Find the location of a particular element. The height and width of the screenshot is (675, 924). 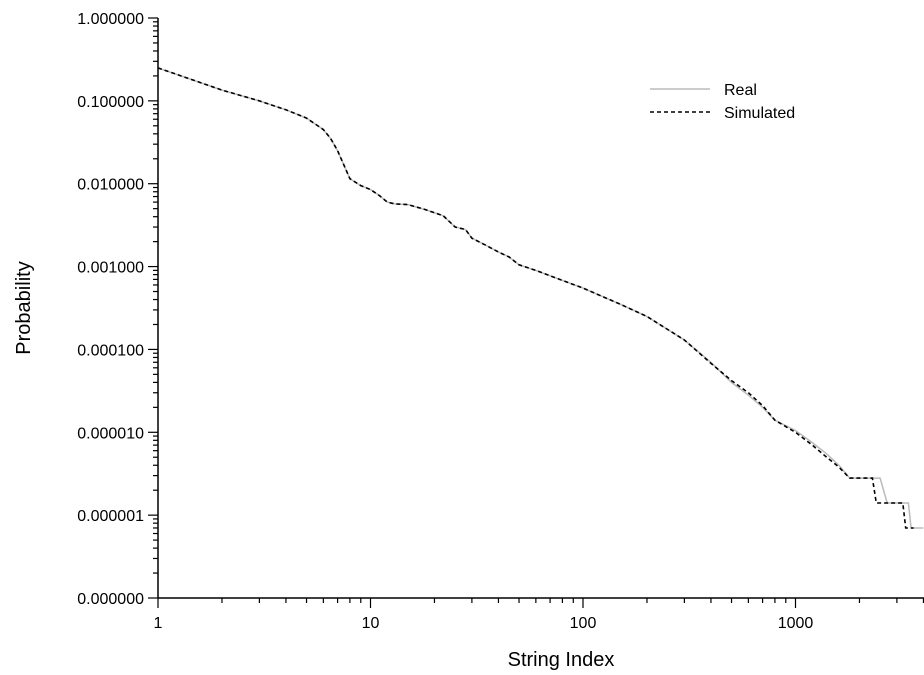

legend-label-real: Real is located at coordinates (740, 90).